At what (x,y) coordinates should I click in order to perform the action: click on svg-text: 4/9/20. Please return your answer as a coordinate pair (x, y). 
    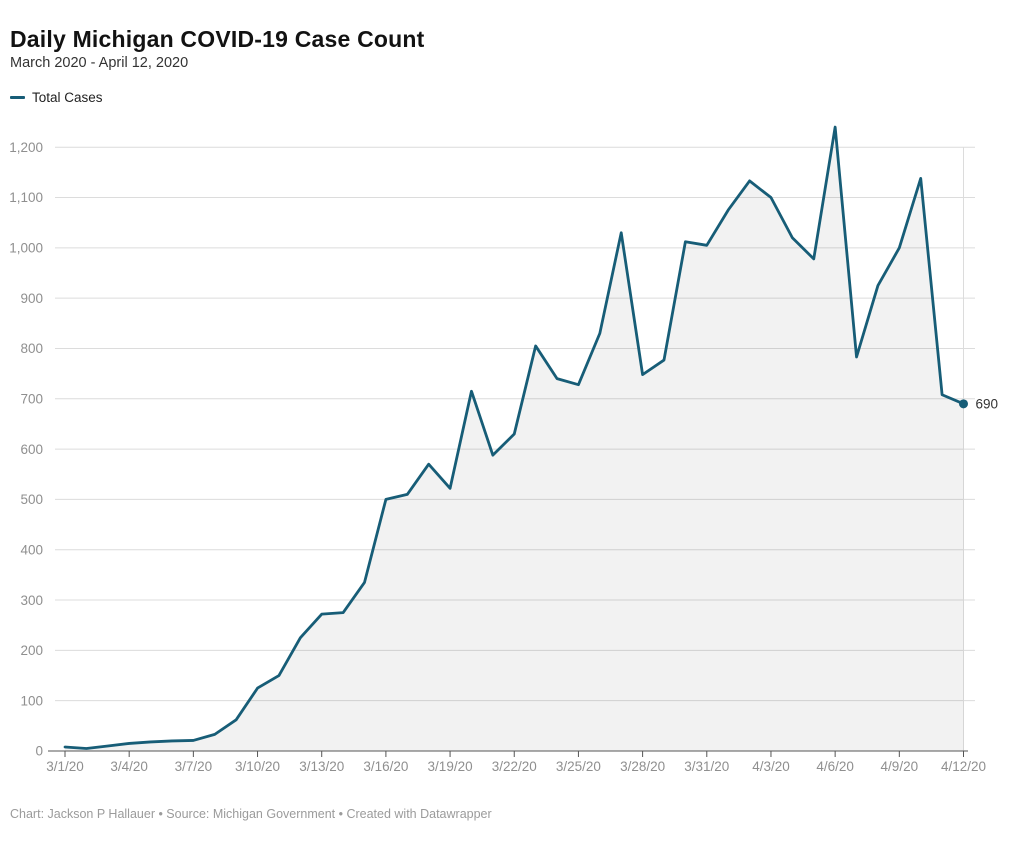
    Looking at the image, I should click on (900, 766).